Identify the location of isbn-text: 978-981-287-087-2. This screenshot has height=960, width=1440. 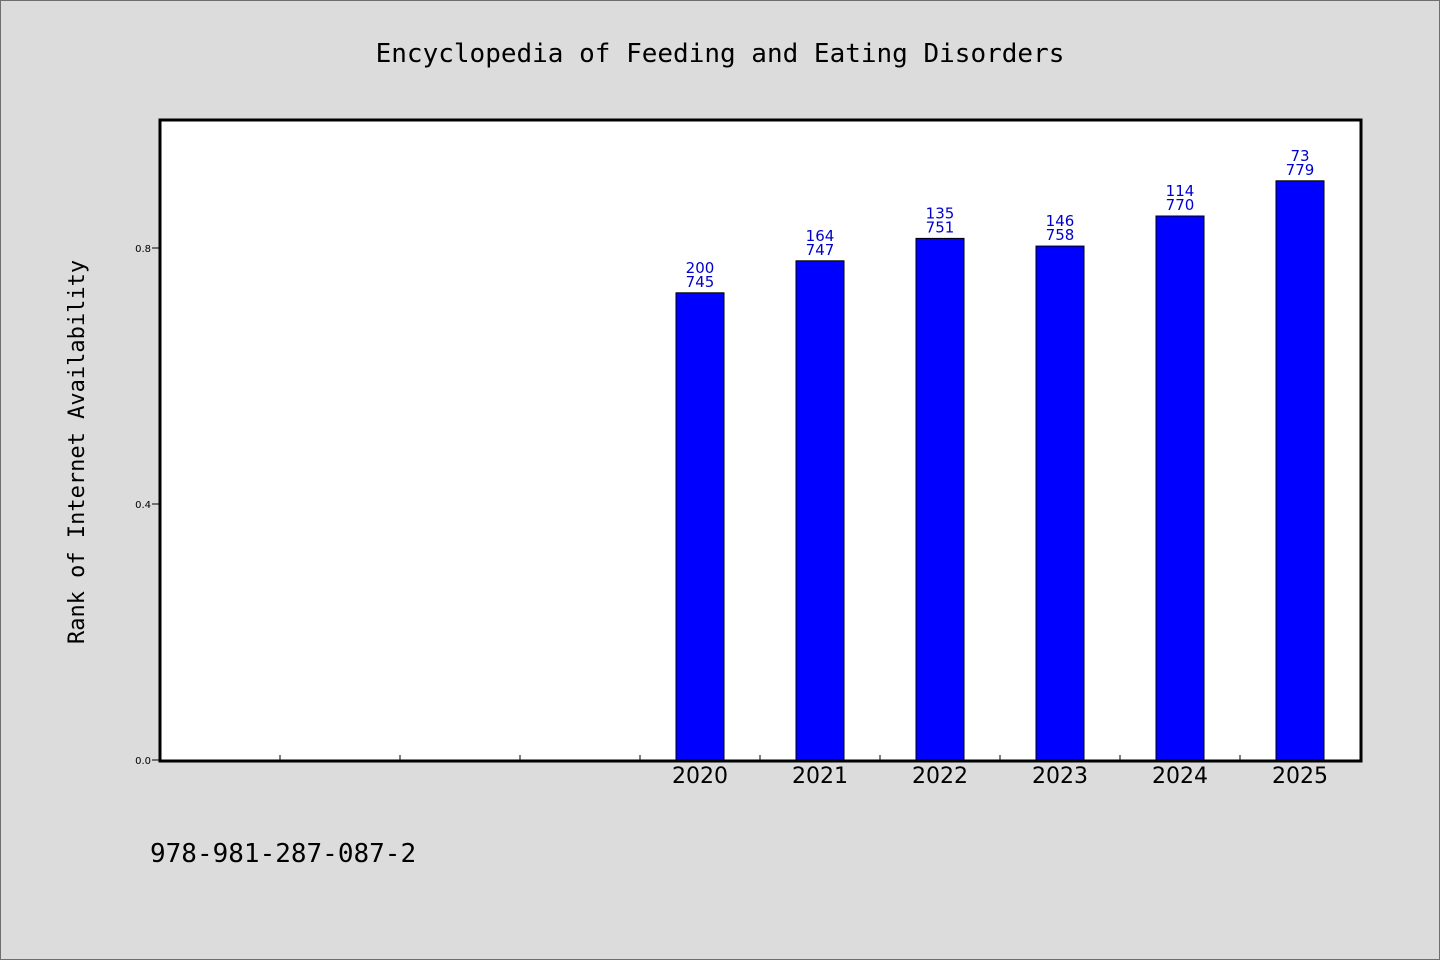
(283, 854).